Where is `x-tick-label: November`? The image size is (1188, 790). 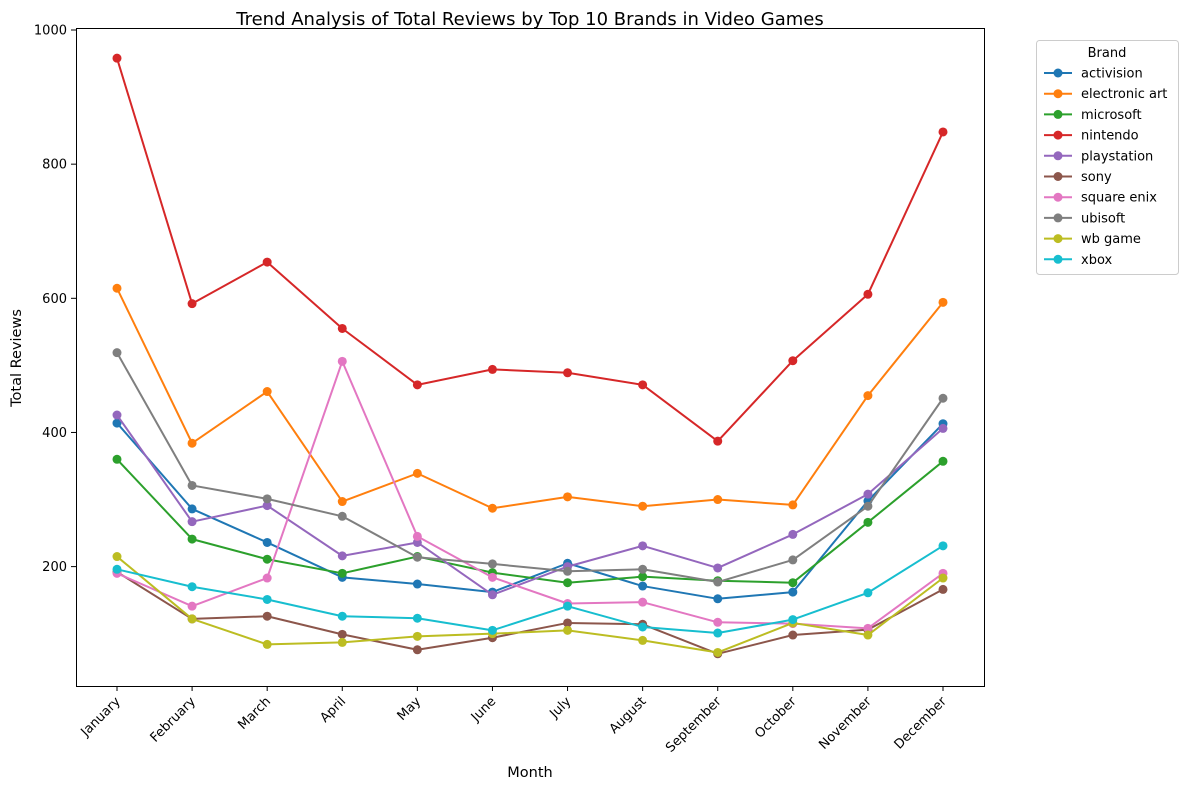
x-tick-label: November is located at coordinates (845, 723).